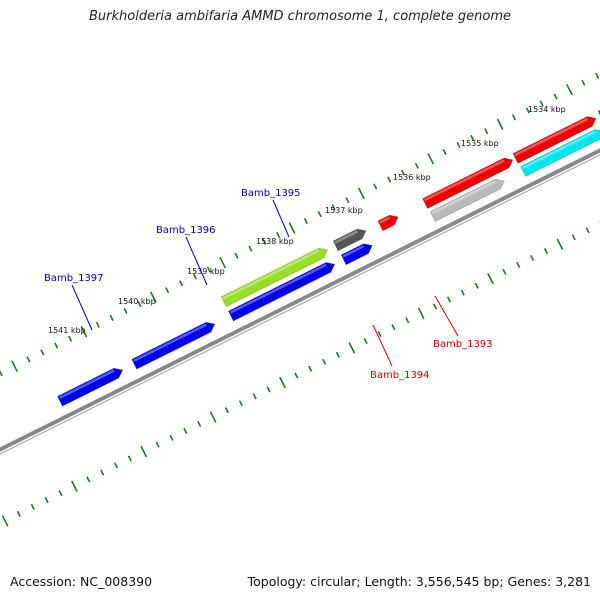 The image size is (600, 600). I want to click on tick-label: 1537 kbp, so click(344, 210).